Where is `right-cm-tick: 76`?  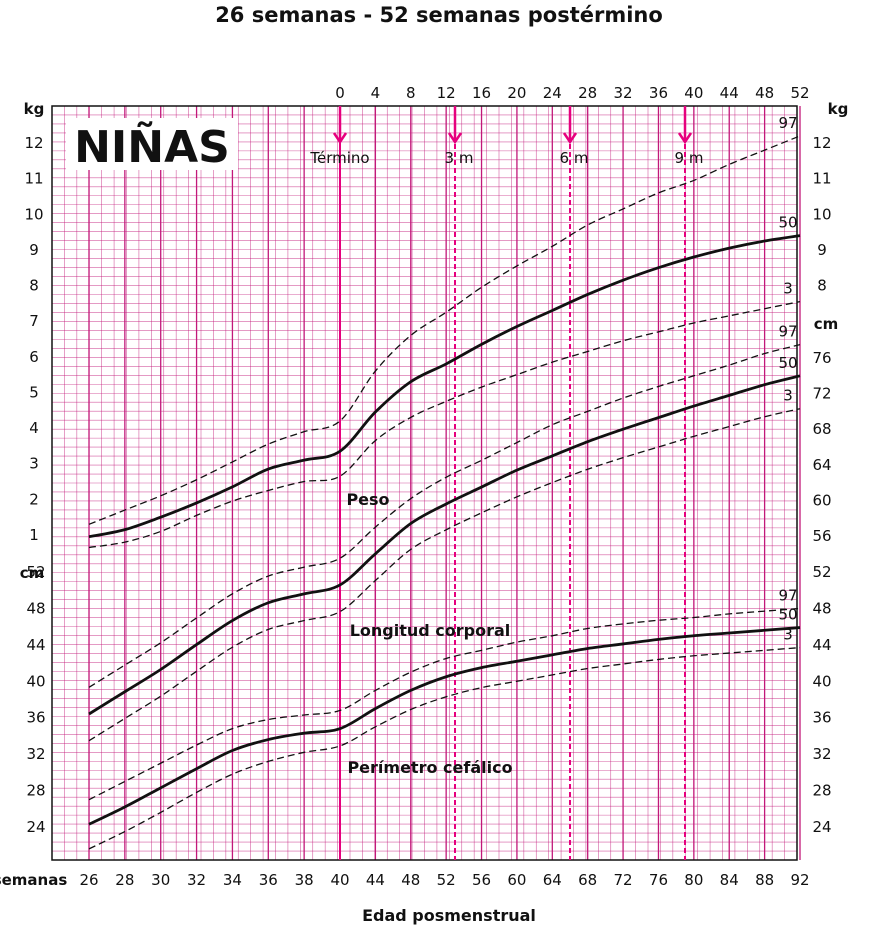
right-cm-tick: 76 is located at coordinates (821, 358).